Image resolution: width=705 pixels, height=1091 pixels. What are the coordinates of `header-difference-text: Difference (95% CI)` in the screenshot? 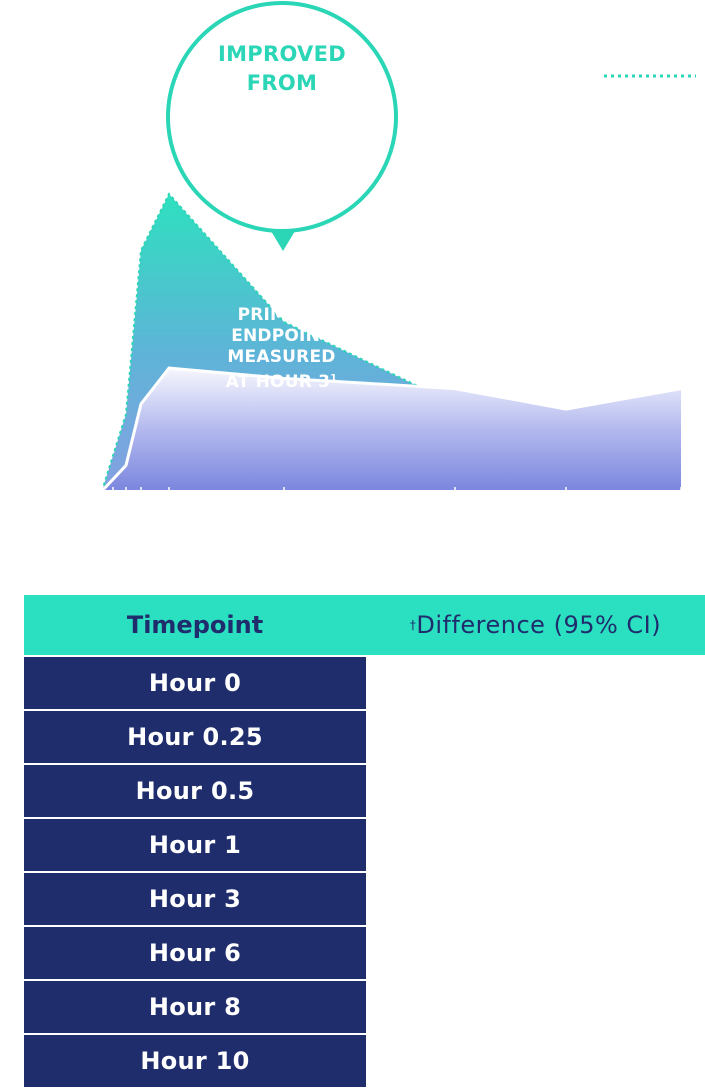 It's located at (539, 625).